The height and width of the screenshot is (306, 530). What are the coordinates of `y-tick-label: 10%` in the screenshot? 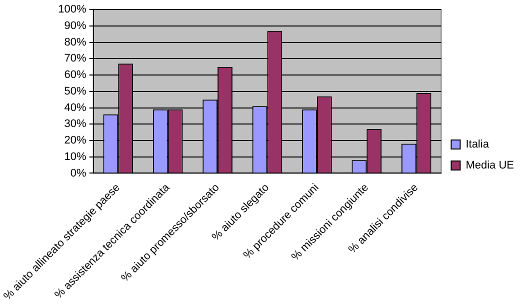 It's located at (75, 156).